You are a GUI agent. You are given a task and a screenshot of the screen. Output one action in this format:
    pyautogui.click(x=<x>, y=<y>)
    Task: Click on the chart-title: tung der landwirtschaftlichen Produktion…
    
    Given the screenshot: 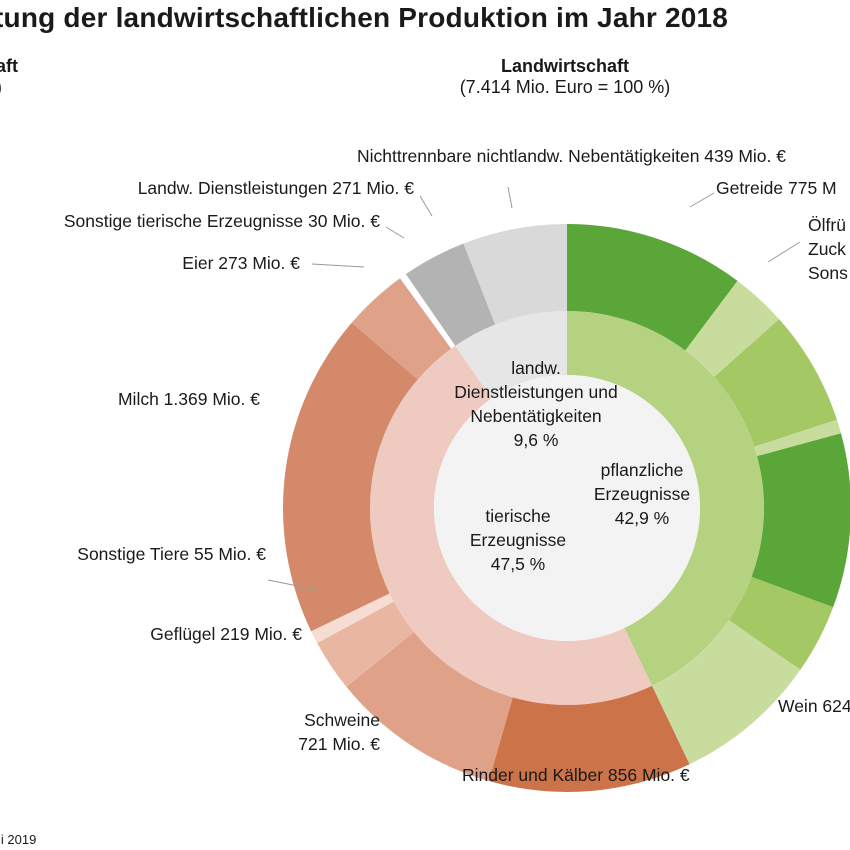 What is the action you would take?
    pyautogui.click(x=364, y=17)
    